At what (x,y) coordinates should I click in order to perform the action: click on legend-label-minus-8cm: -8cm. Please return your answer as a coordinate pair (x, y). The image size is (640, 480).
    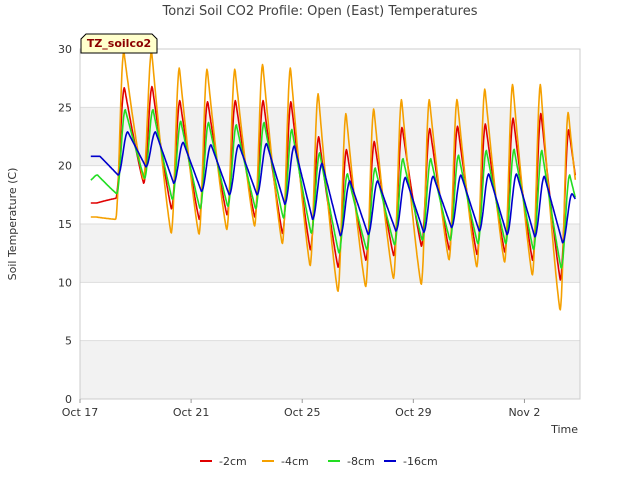
    Looking at the image, I should click on (361, 461).